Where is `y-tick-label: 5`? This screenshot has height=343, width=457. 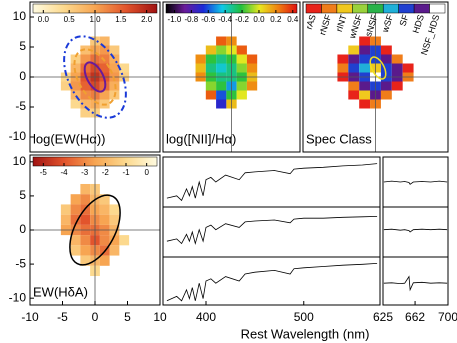
y-tick-label: 5 is located at coordinates (22, 195).